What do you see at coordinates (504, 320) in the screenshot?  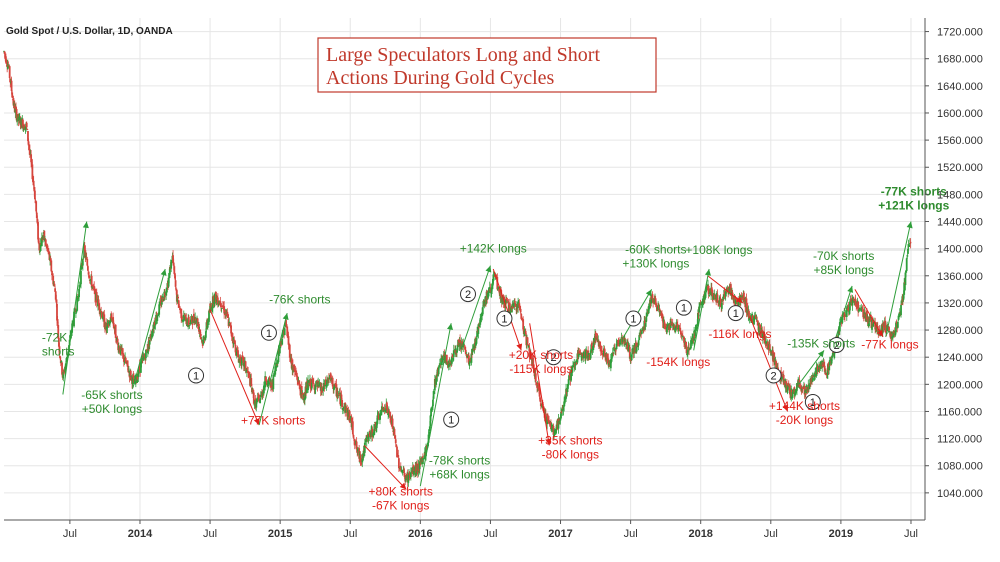 I see `cycle-marker-label: 1` at bounding box center [504, 320].